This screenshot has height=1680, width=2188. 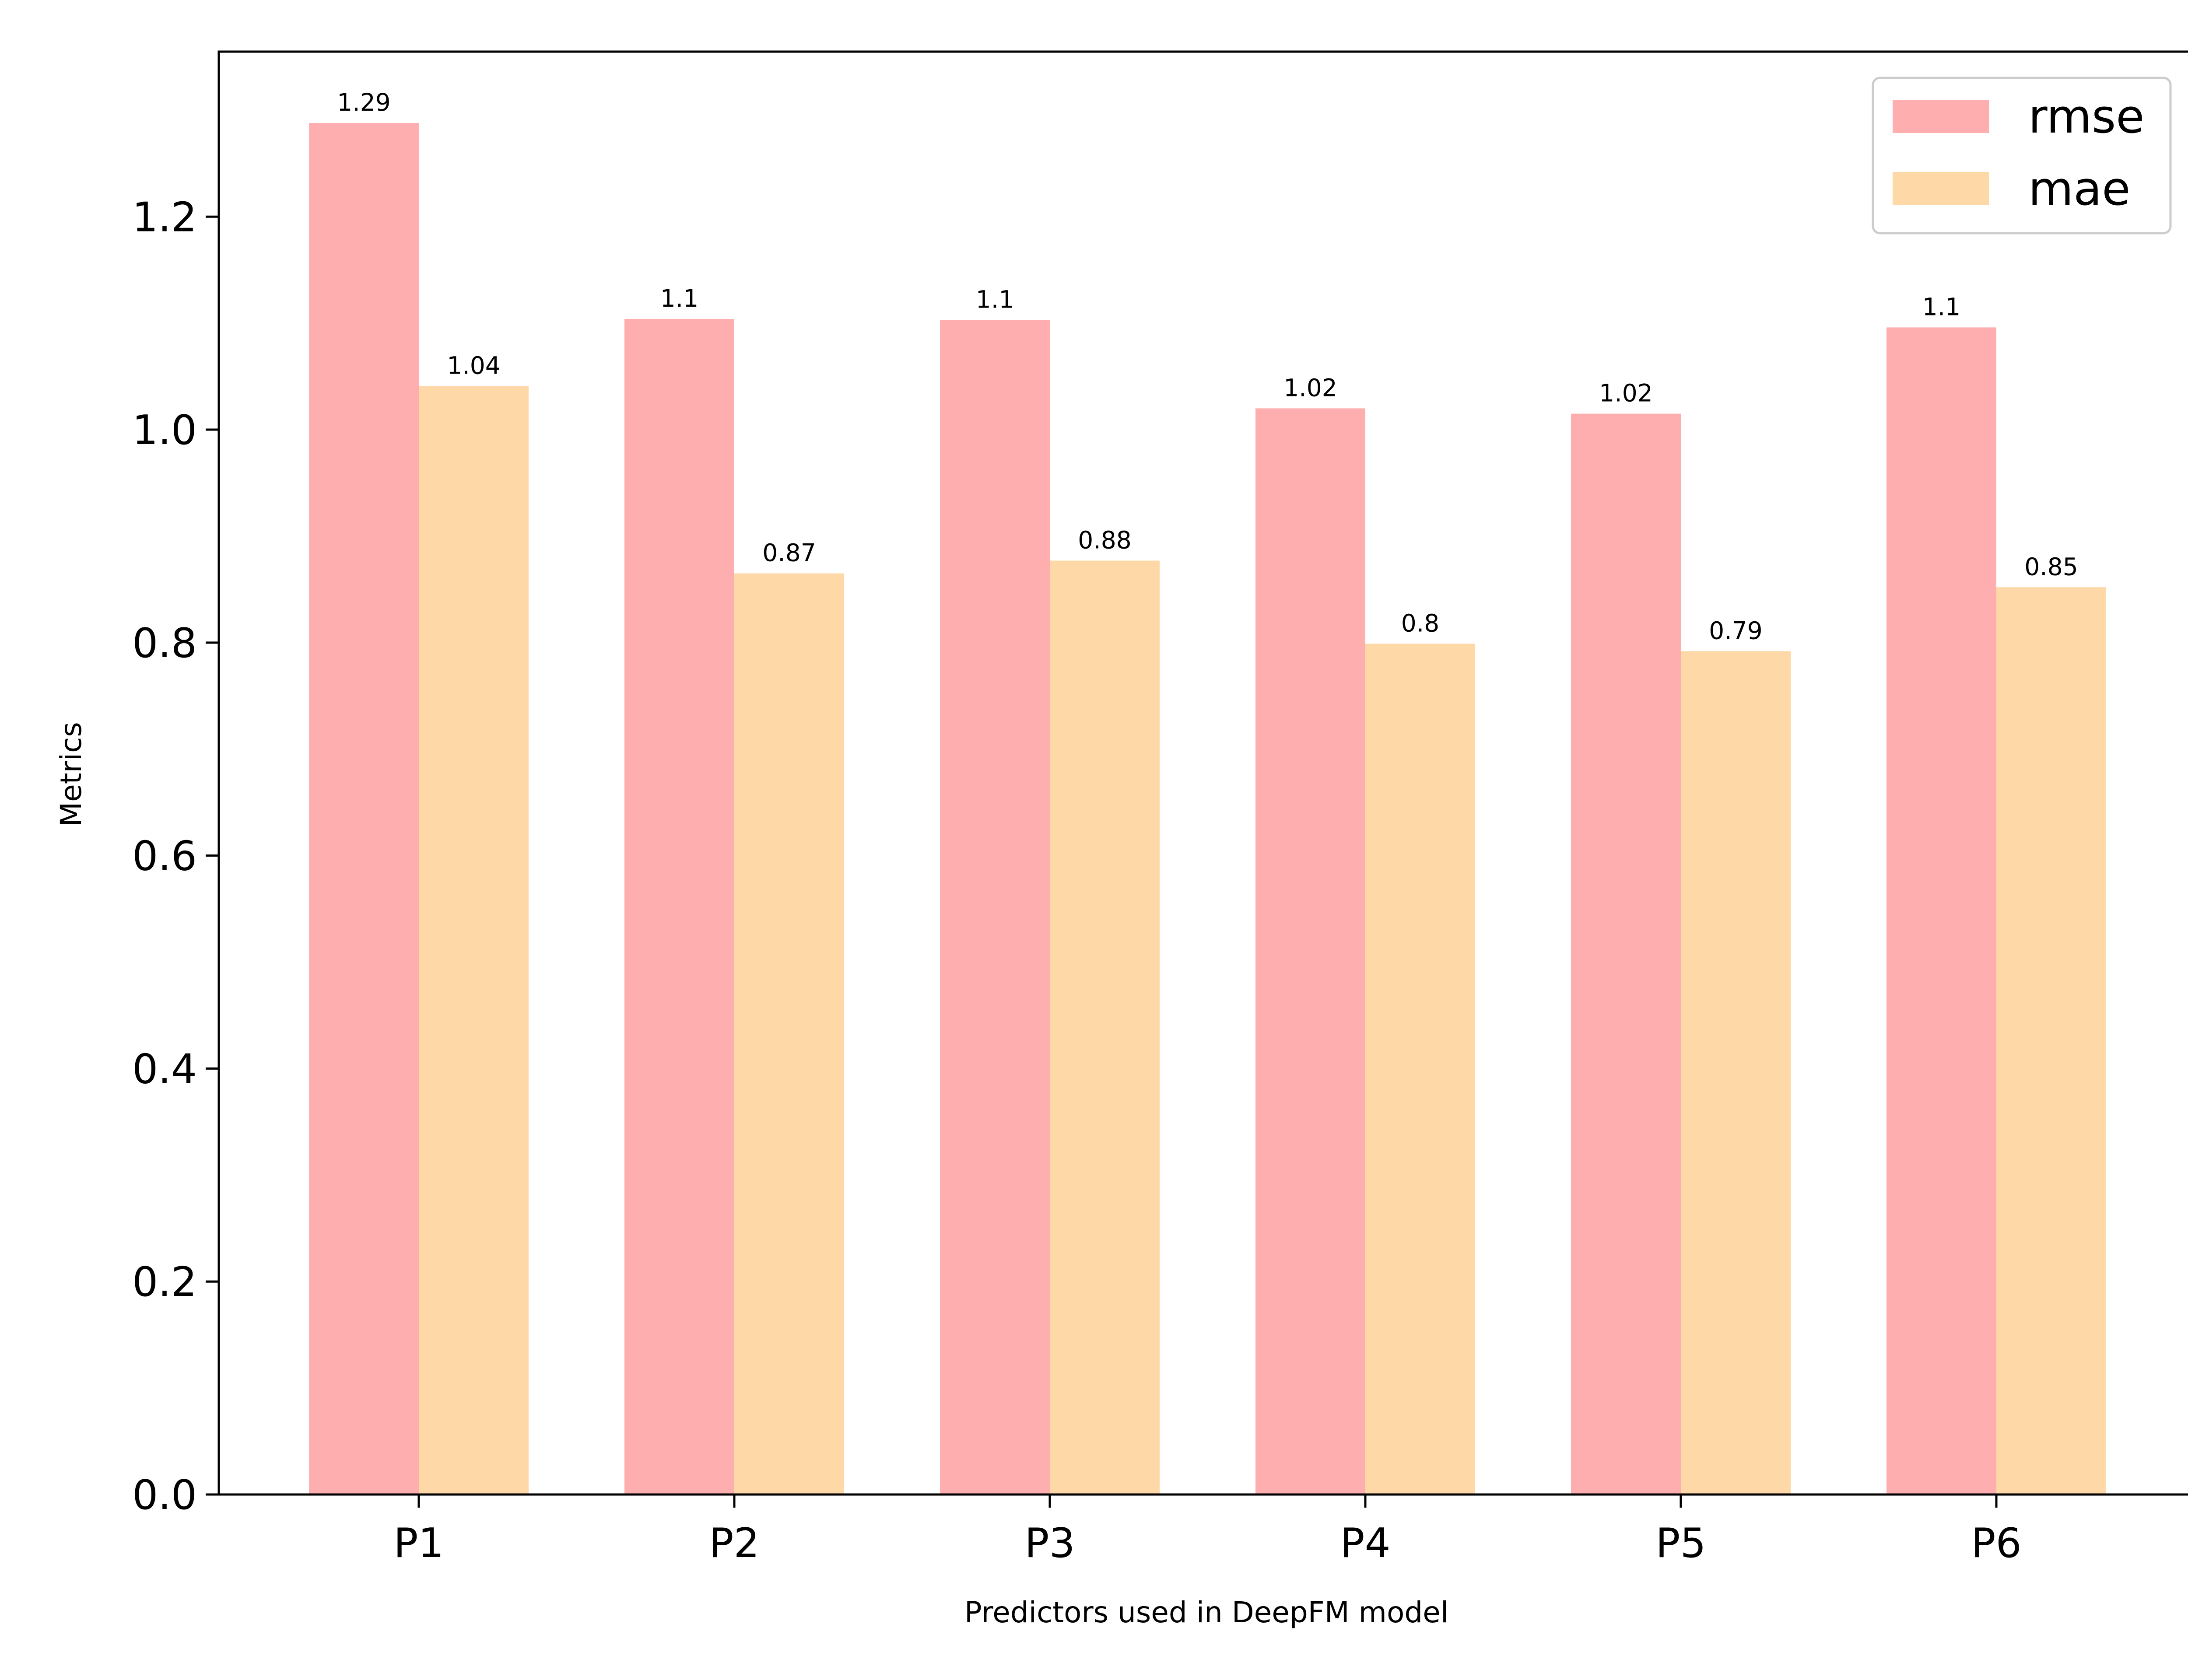 I want to click on bar-label-mae-p2: 0.87, so click(x=789, y=553).